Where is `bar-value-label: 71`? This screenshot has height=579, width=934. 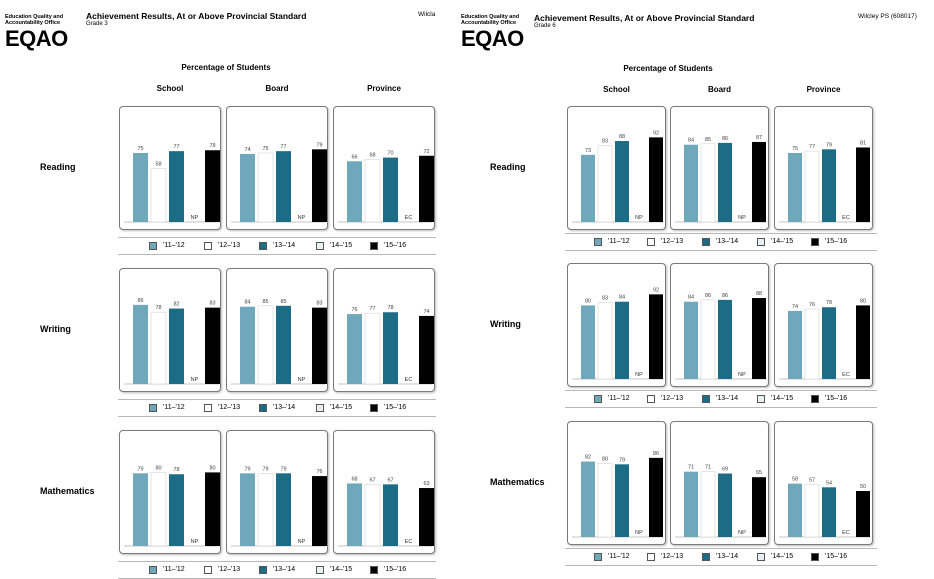
bar-value-label: 71 is located at coordinates (708, 468).